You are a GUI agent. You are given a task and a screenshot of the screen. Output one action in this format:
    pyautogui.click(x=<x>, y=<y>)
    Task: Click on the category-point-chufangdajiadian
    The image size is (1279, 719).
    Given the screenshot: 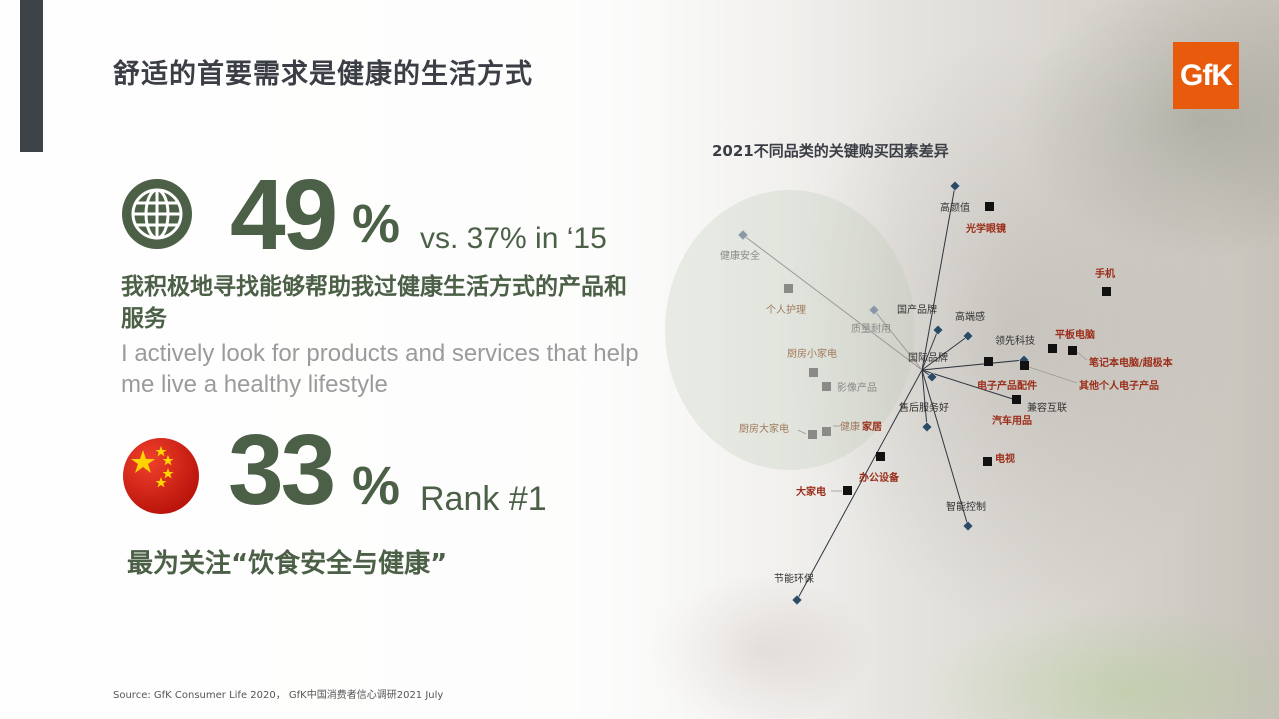 What is the action you would take?
    pyautogui.click(x=812, y=434)
    